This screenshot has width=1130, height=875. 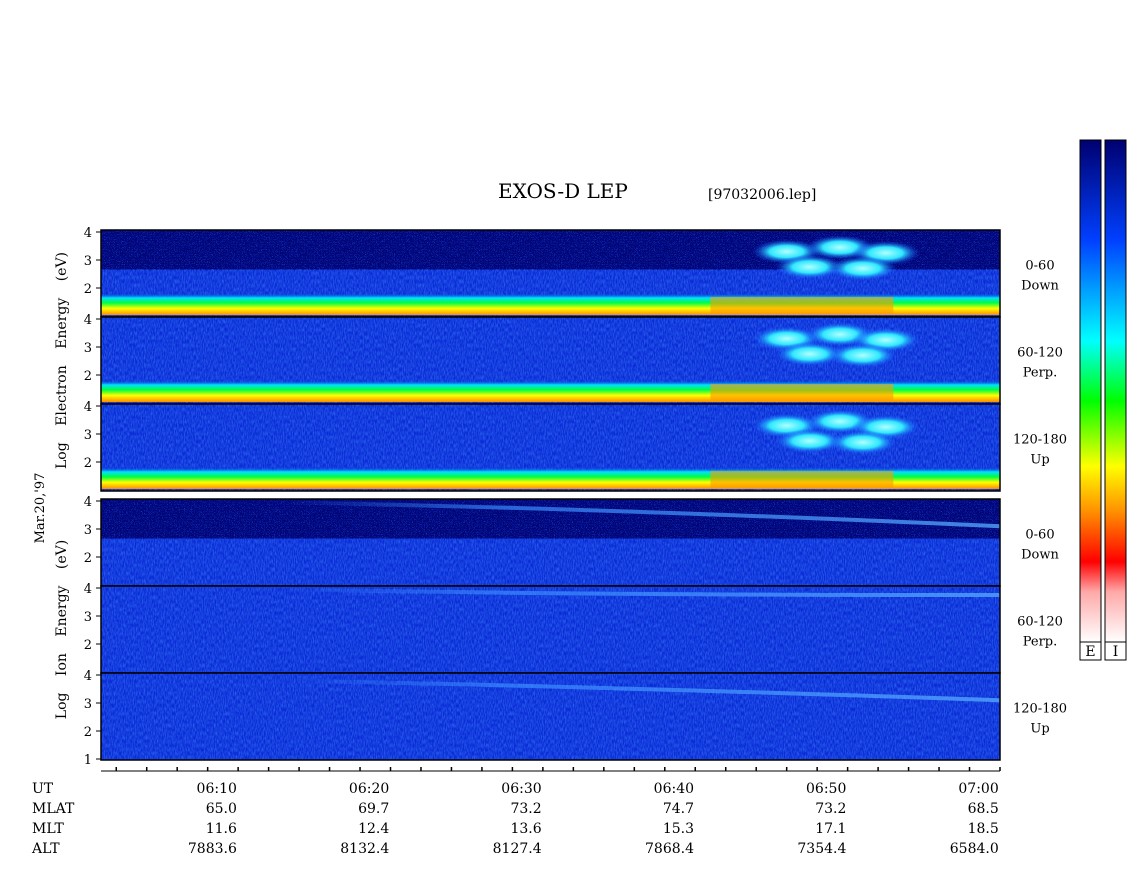 I want to click on colorbar-label: I, so click(x=1116, y=652).